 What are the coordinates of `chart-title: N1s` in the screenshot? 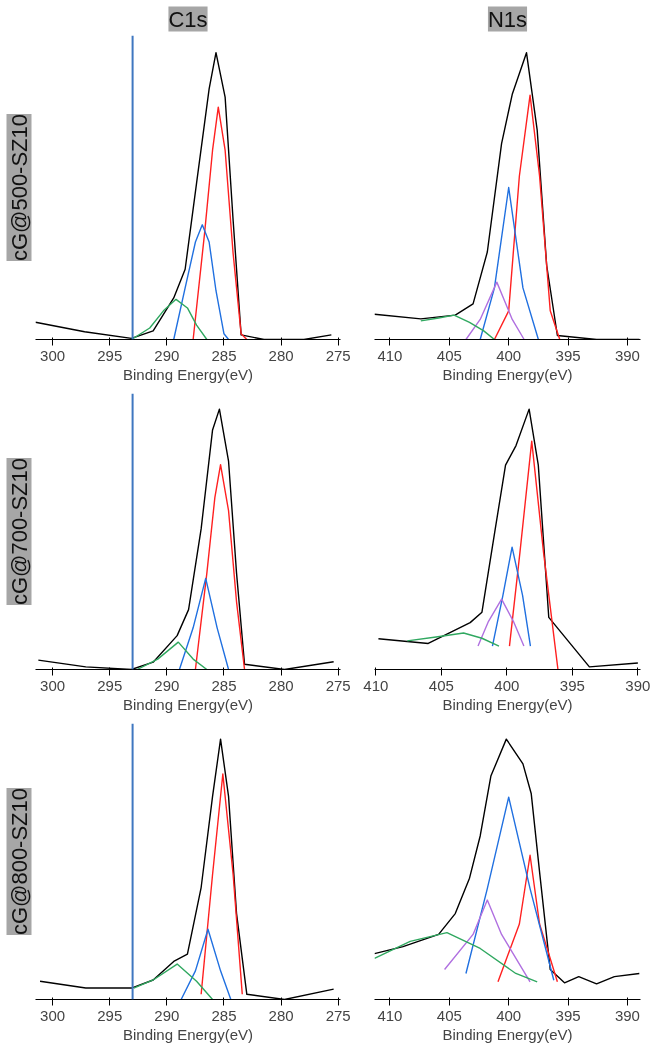 It's located at (507, 19).